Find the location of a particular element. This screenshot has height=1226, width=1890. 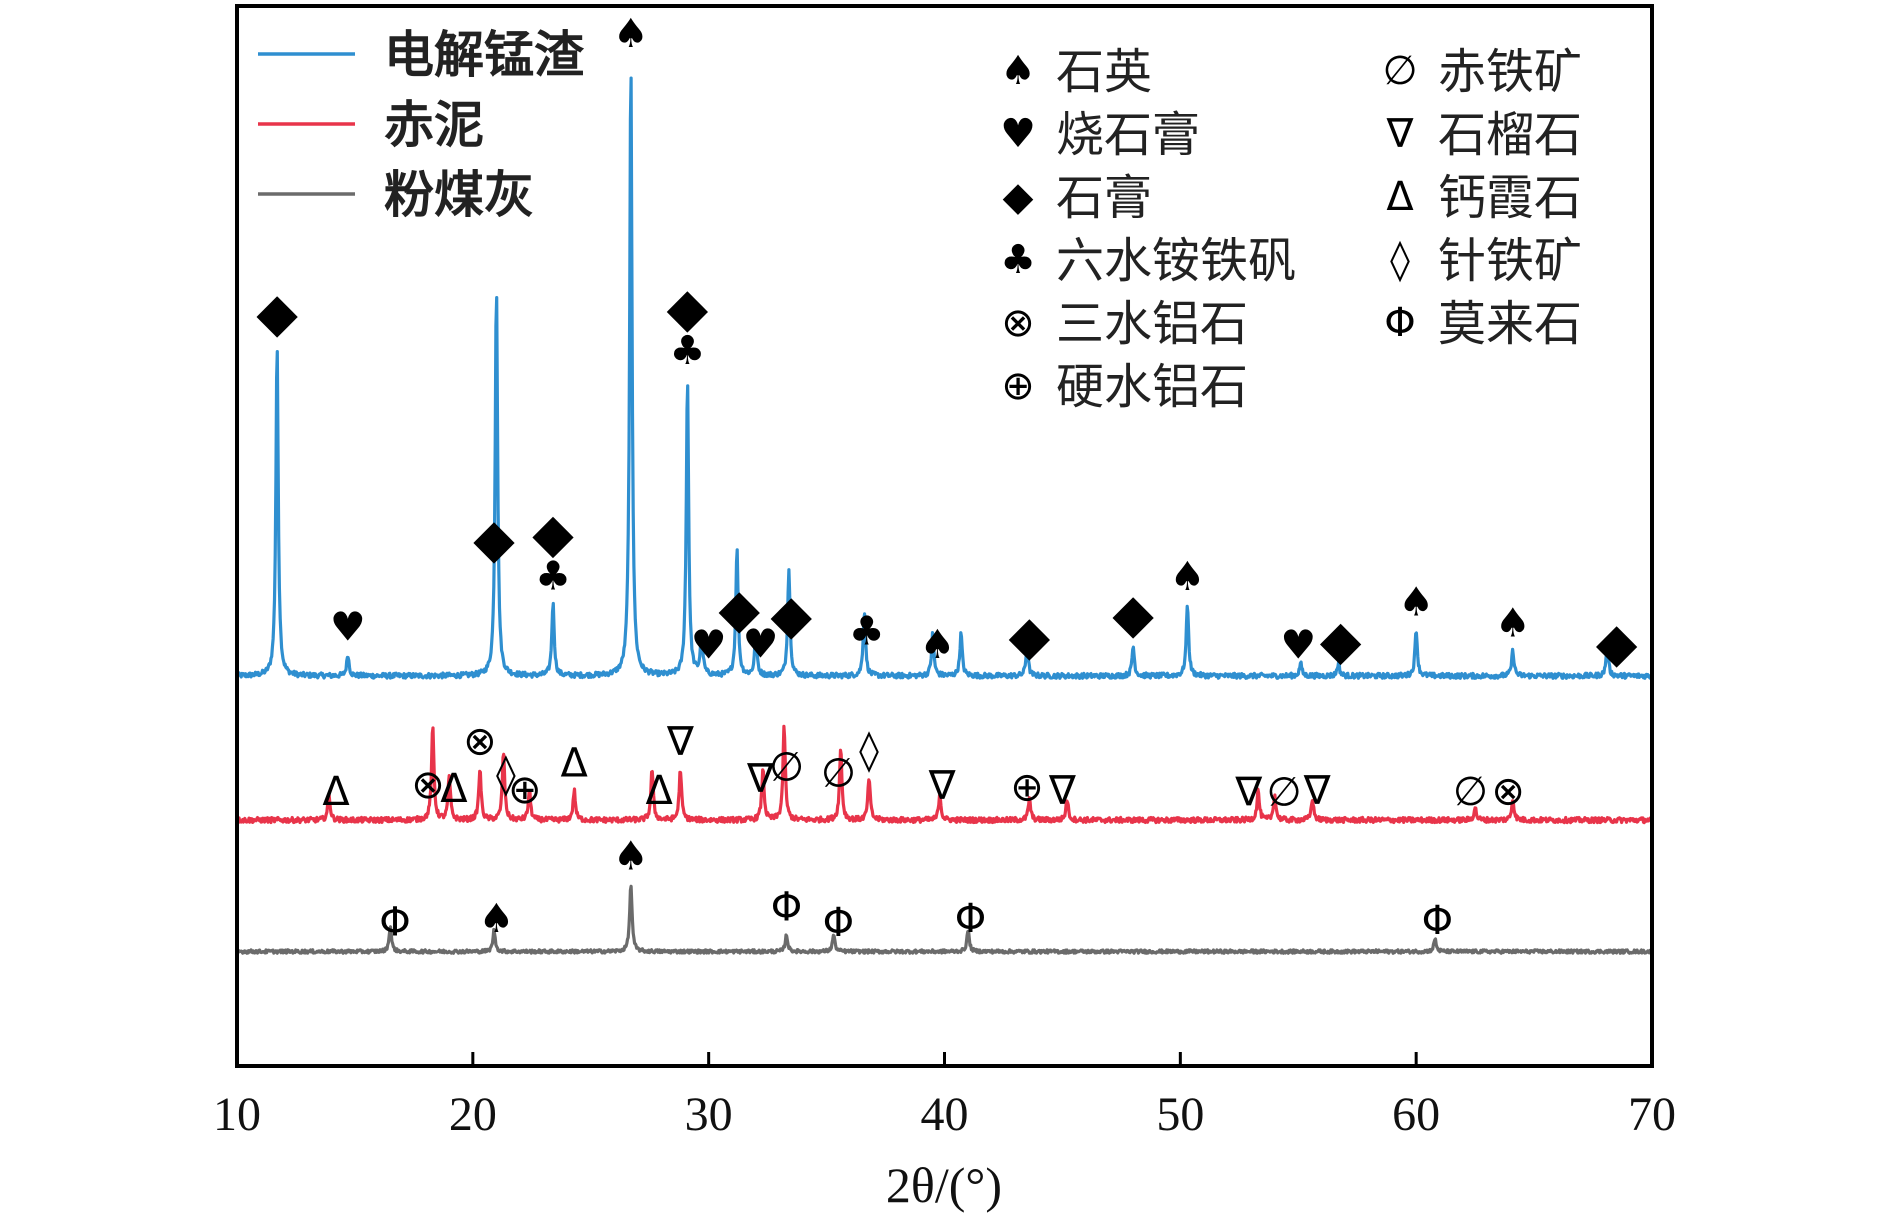

phase-legend-label-3: 六水铵铁矾 is located at coordinates (1176, 261).